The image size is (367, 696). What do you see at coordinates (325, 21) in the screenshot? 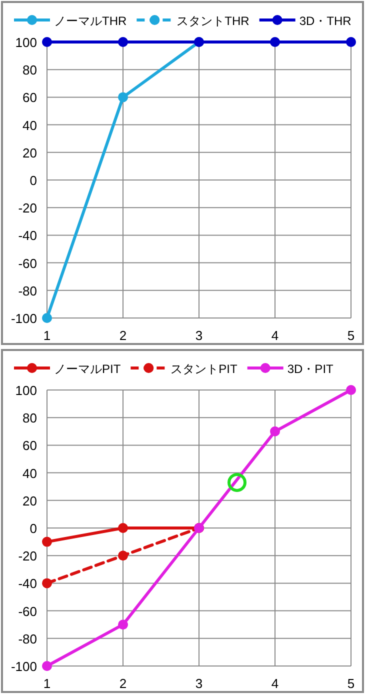
I see `legend-label: 3D・THR` at bounding box center [325, 21].